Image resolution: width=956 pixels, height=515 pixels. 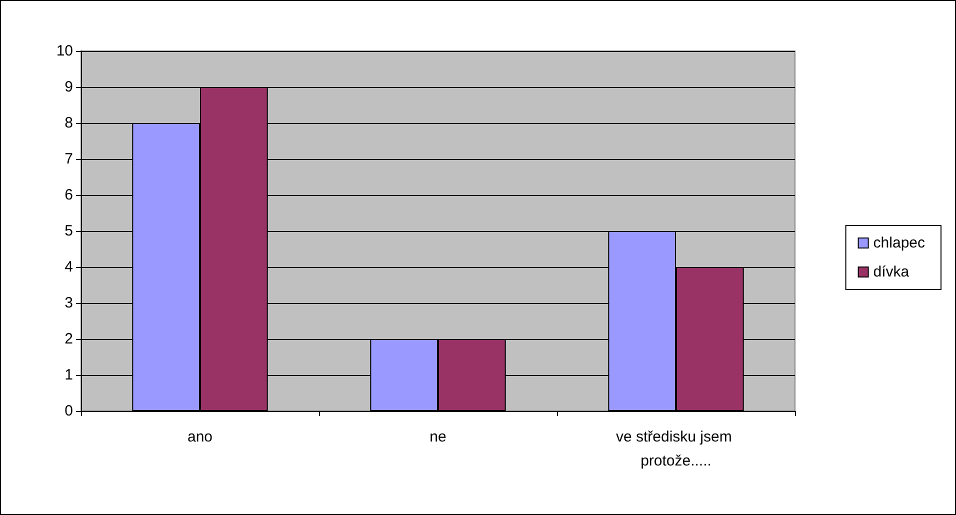 What do you see at coordinates (438, 437) in the screenshot?
I see `x-tick-label: ne` at bounding box center [438, 437].